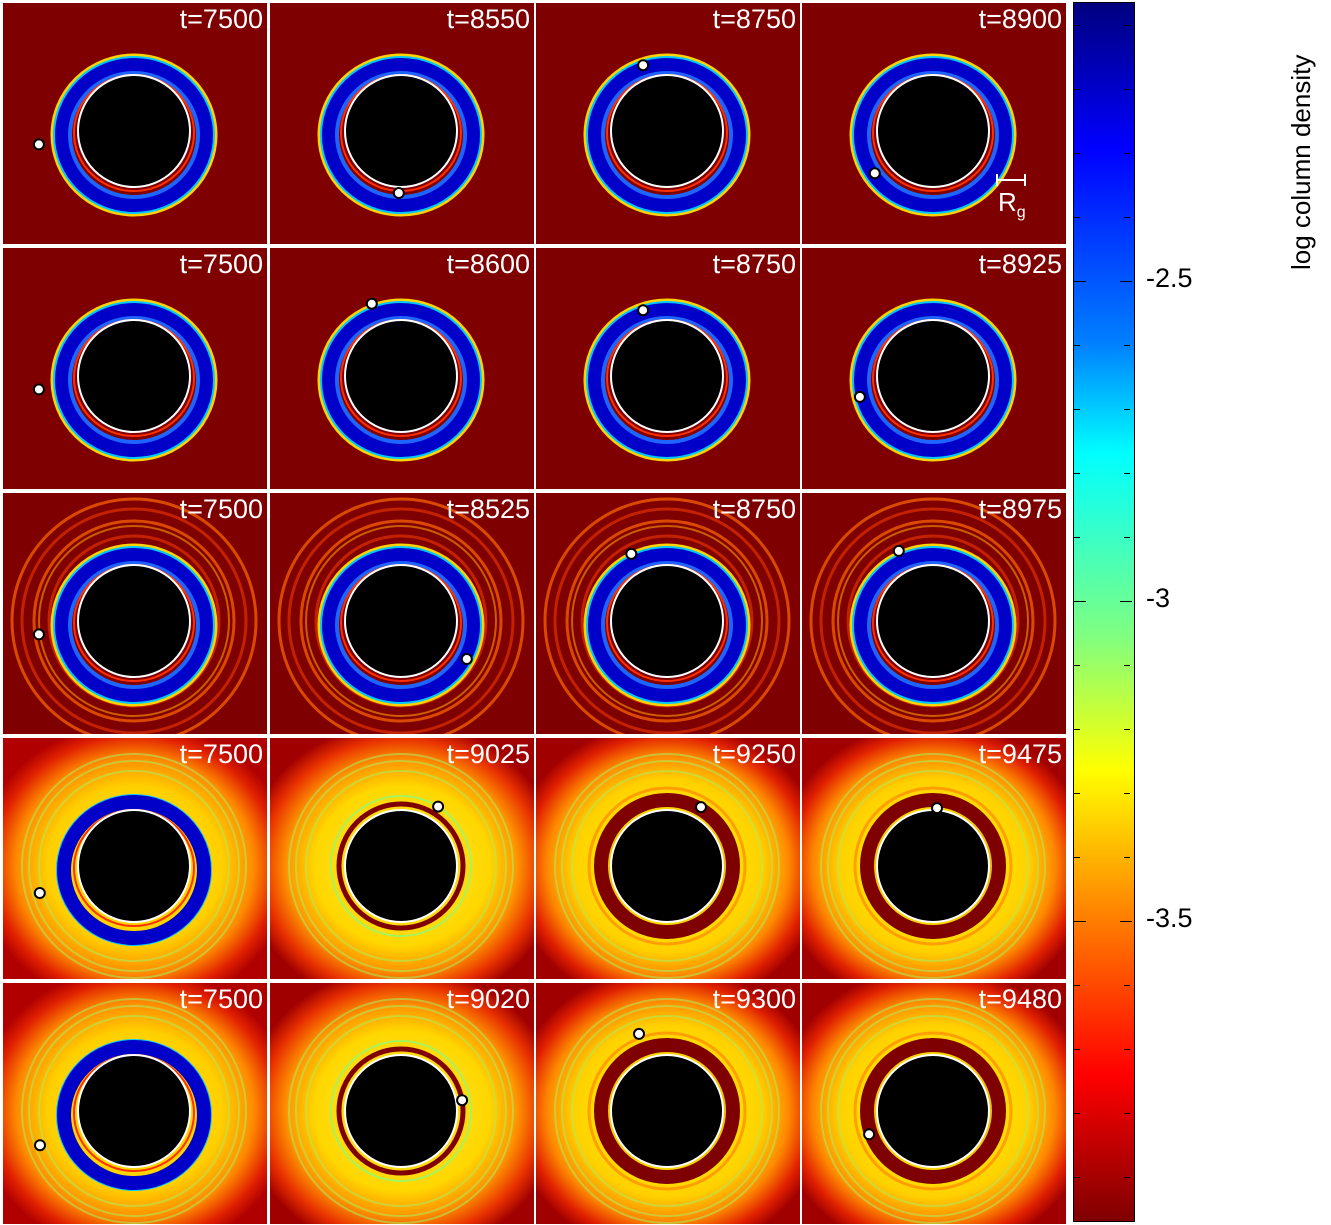  I want to click on time-label: t=8900, so click(1020, 19).